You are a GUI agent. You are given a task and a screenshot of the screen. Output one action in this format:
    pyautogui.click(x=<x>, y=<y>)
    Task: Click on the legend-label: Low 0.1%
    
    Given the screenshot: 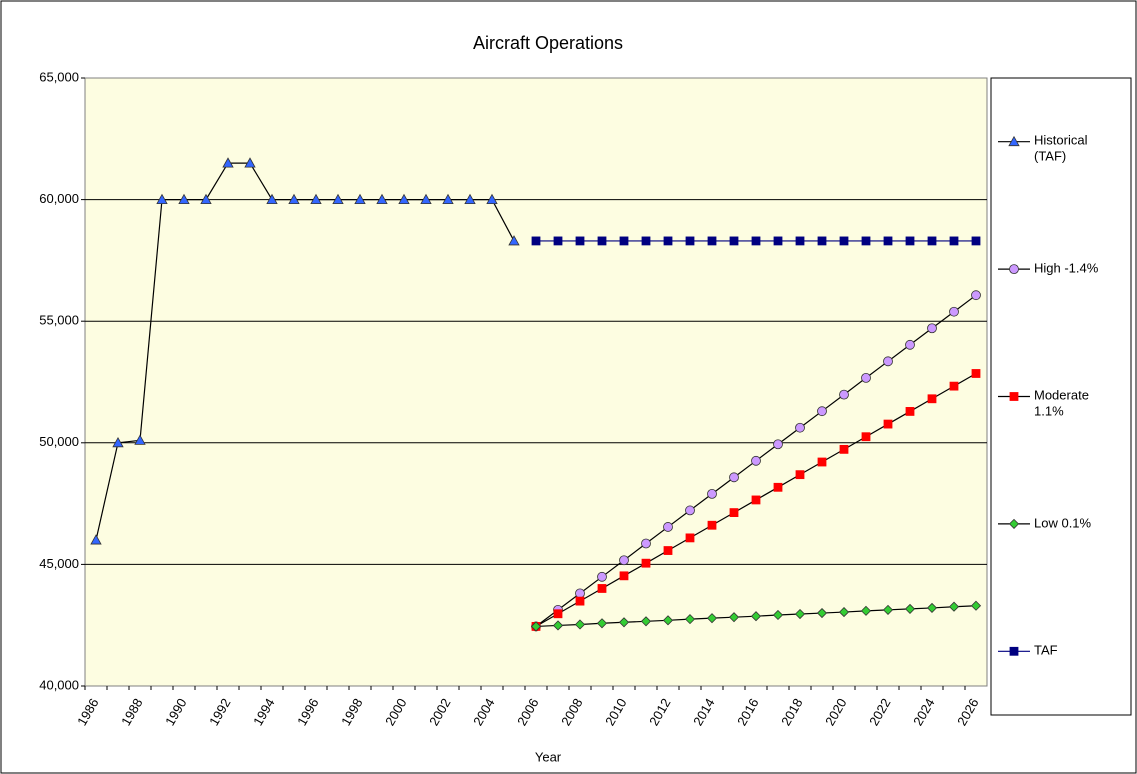 What is the action you would take?
    pyautogui.click(x=1063, y=522)
    